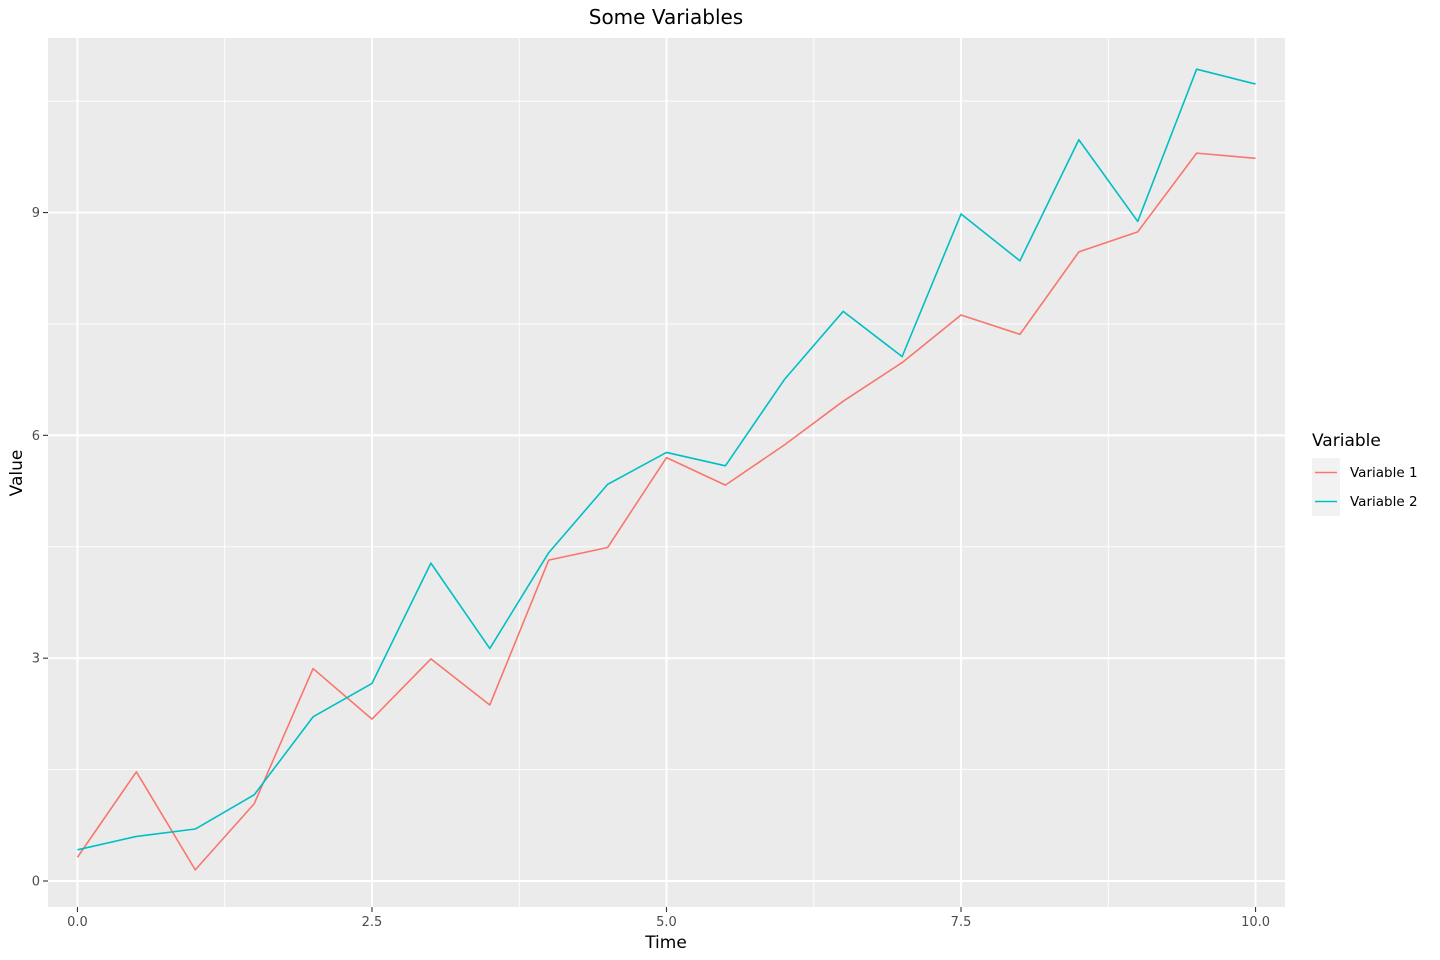 The image size is (1440, 960). I want to click on chart-title: Some Variables, so click(666, 17).